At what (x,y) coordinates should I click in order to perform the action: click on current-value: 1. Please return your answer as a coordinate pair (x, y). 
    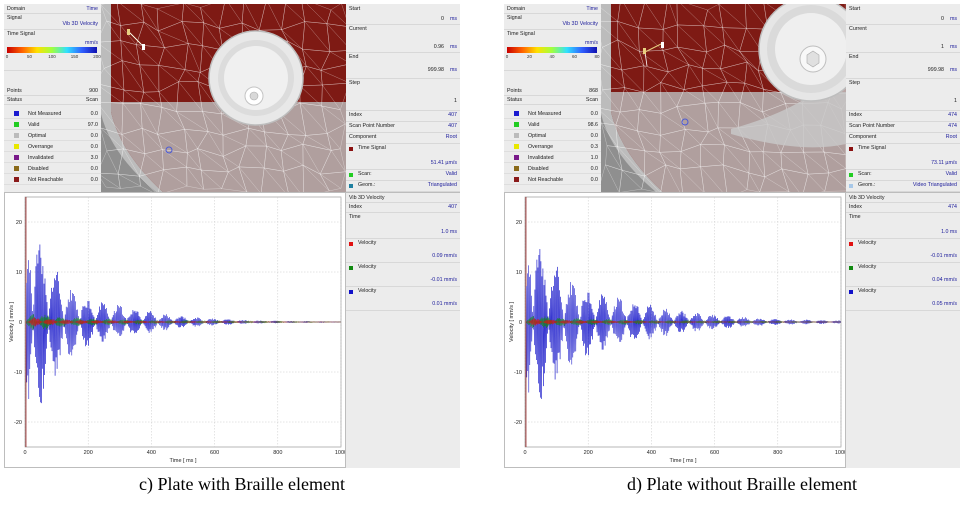
    Looking at the image, I should click on (942, 47).